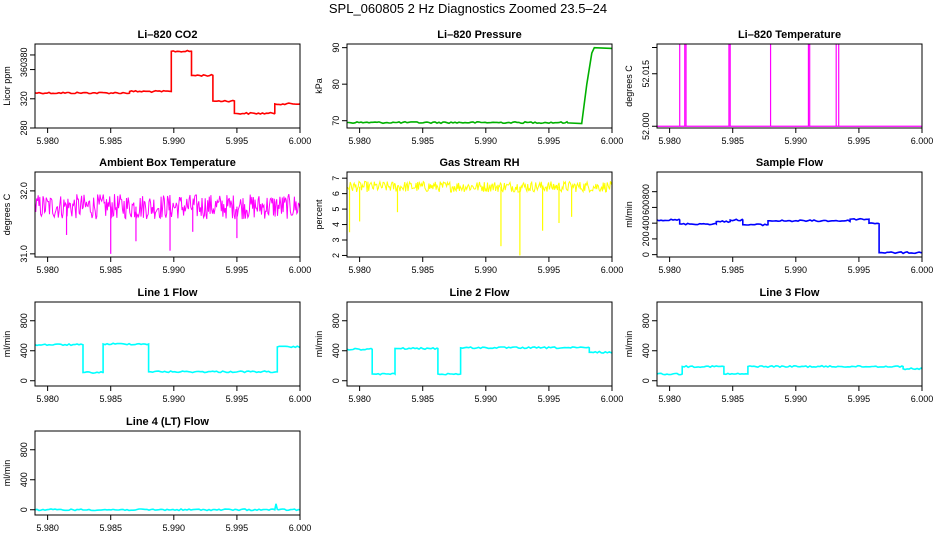 The image size is (936, 540). Describe the element at coordinates (168, 293) in the screenshot. I see `chart-title: Line 1 Flow` at that location.